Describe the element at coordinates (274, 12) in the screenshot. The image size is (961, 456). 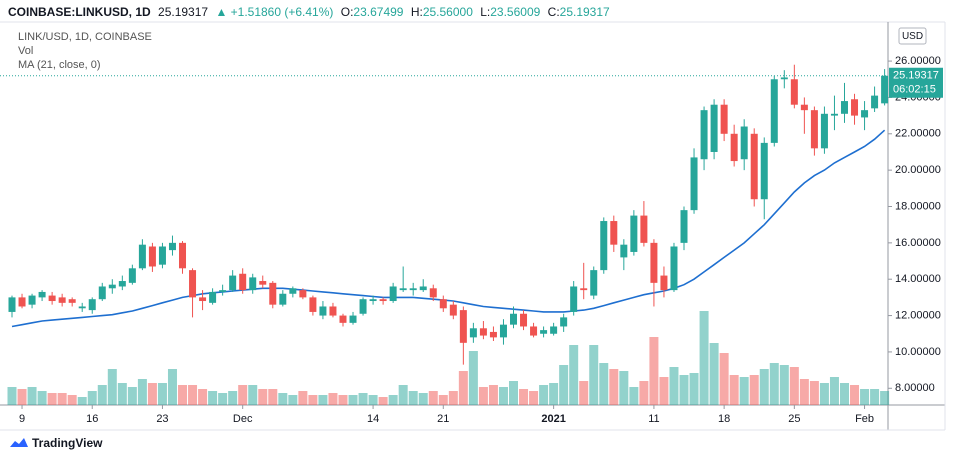
I see `change: ▲ +1.51860 (+6.41%)` at that location.